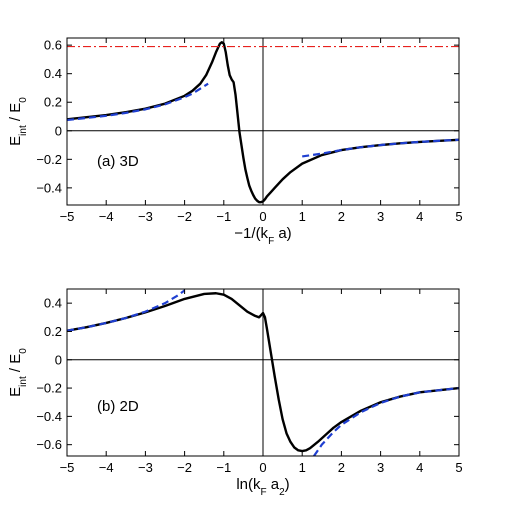 Image resolution: width=507 pixels, height=523 pixels. Describe the element at coordinates (262, 487) in the screenshot. I see `x-axis-label: ln(kF a2)` at that location.